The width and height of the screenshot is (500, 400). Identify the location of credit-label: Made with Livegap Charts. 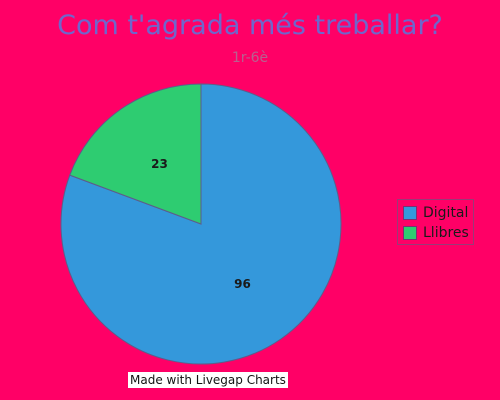
(208, 380).